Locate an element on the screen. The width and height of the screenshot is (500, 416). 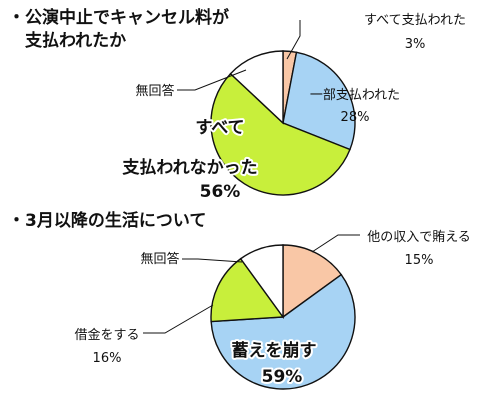
pie-2-label-3: 借金をする is located at coordinates (106, 335).